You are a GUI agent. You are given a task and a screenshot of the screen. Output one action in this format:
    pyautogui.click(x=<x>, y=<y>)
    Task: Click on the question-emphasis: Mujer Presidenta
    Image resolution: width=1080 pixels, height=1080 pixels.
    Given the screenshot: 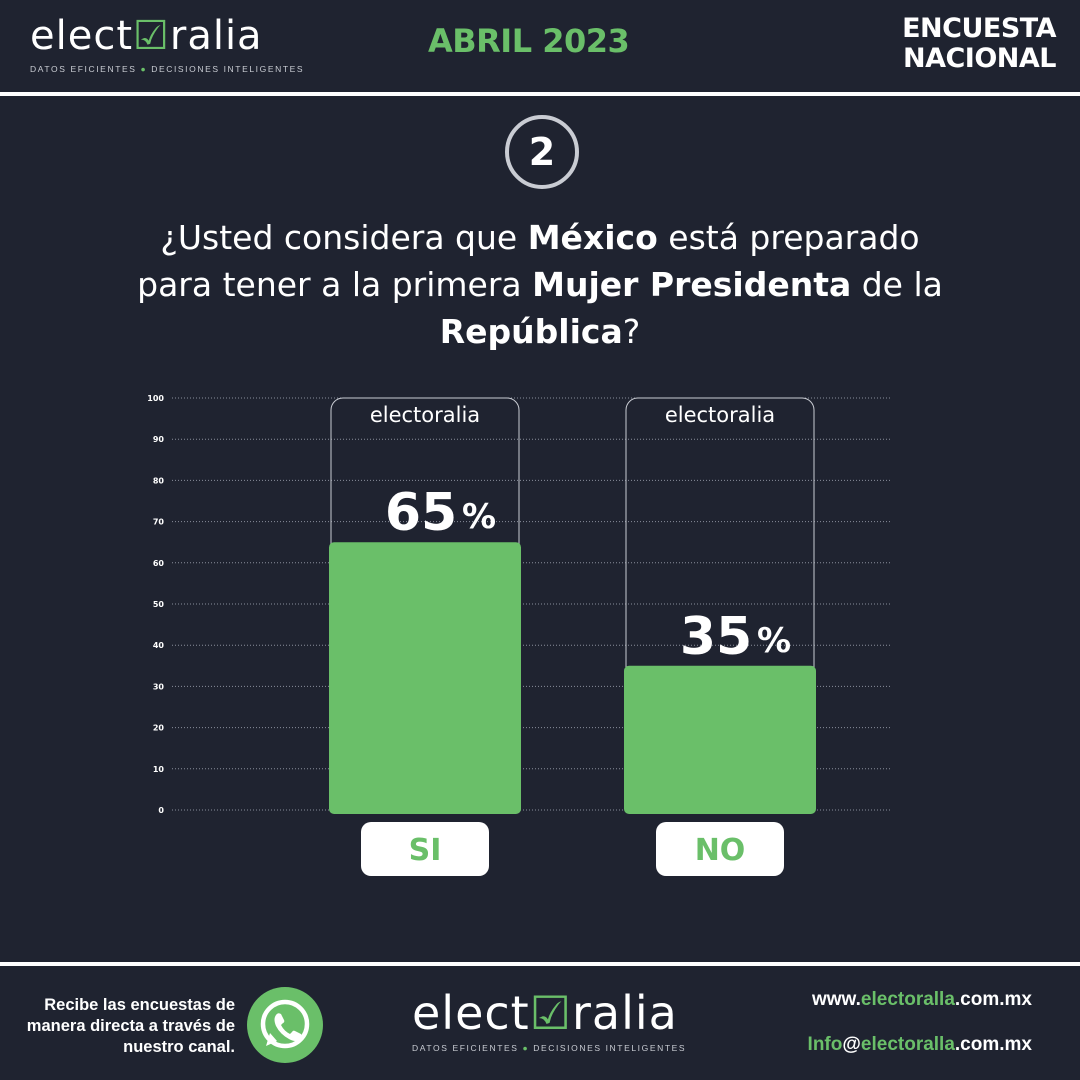 What is the action you would take?
    pyautogui.click(x=692, y=284)
    